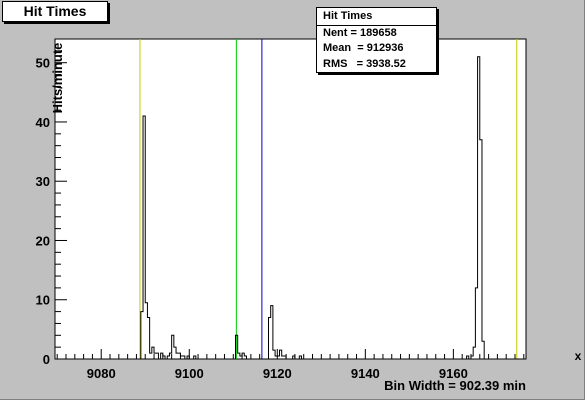 Image resolution: width=585 pixels, height=400 pixels. What do you see at coordinates (189, 373) in the screenshot?
I see `x-tick-label: 9100` at bounding box center [189, 373].